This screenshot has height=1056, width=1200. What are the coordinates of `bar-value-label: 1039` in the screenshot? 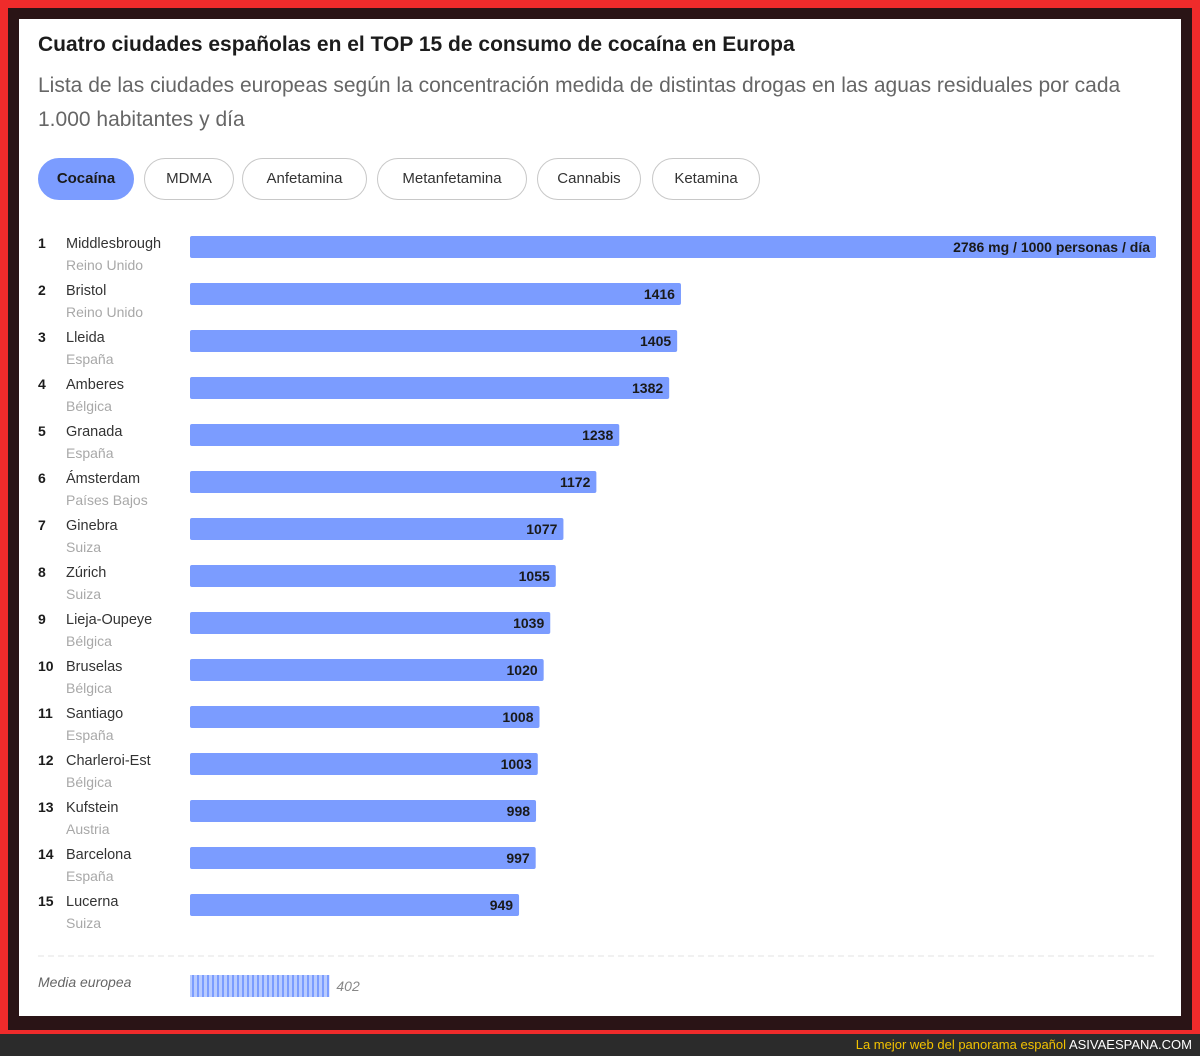 It's located at (528, 623).